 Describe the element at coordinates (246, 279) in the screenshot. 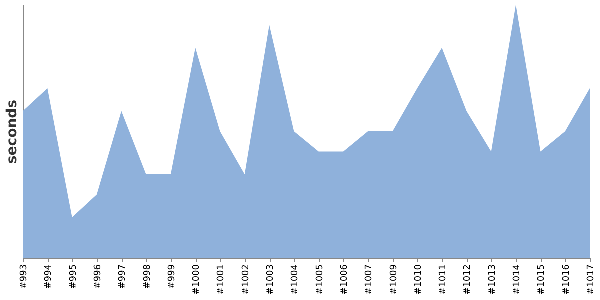

I see `x-tick-label: #1002` at that location.